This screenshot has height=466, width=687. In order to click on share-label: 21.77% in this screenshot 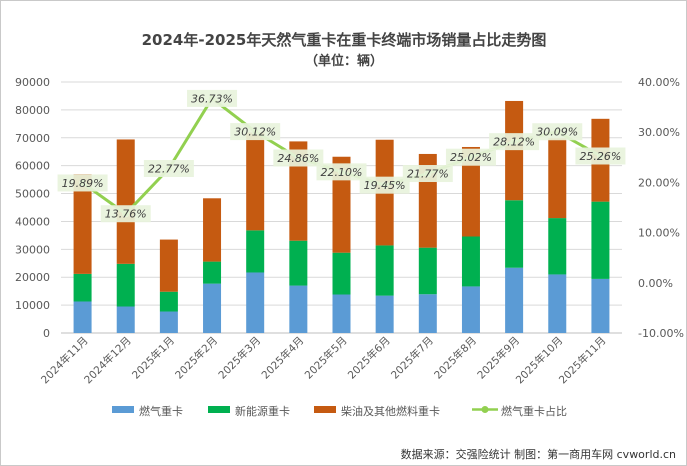, I will do `click(428, 174)`.